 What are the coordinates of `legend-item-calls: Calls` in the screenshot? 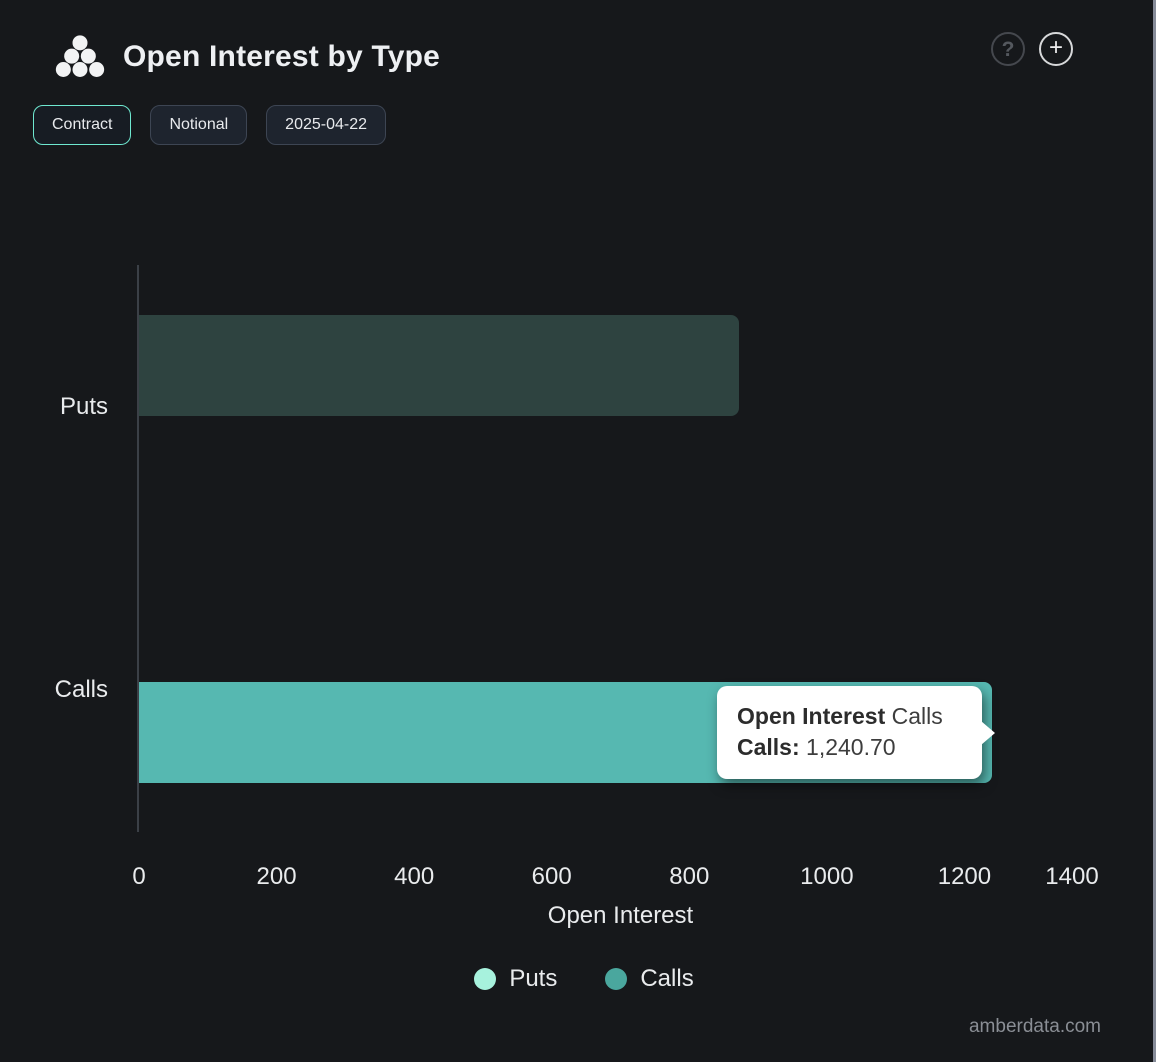 It's located at (649, 979).